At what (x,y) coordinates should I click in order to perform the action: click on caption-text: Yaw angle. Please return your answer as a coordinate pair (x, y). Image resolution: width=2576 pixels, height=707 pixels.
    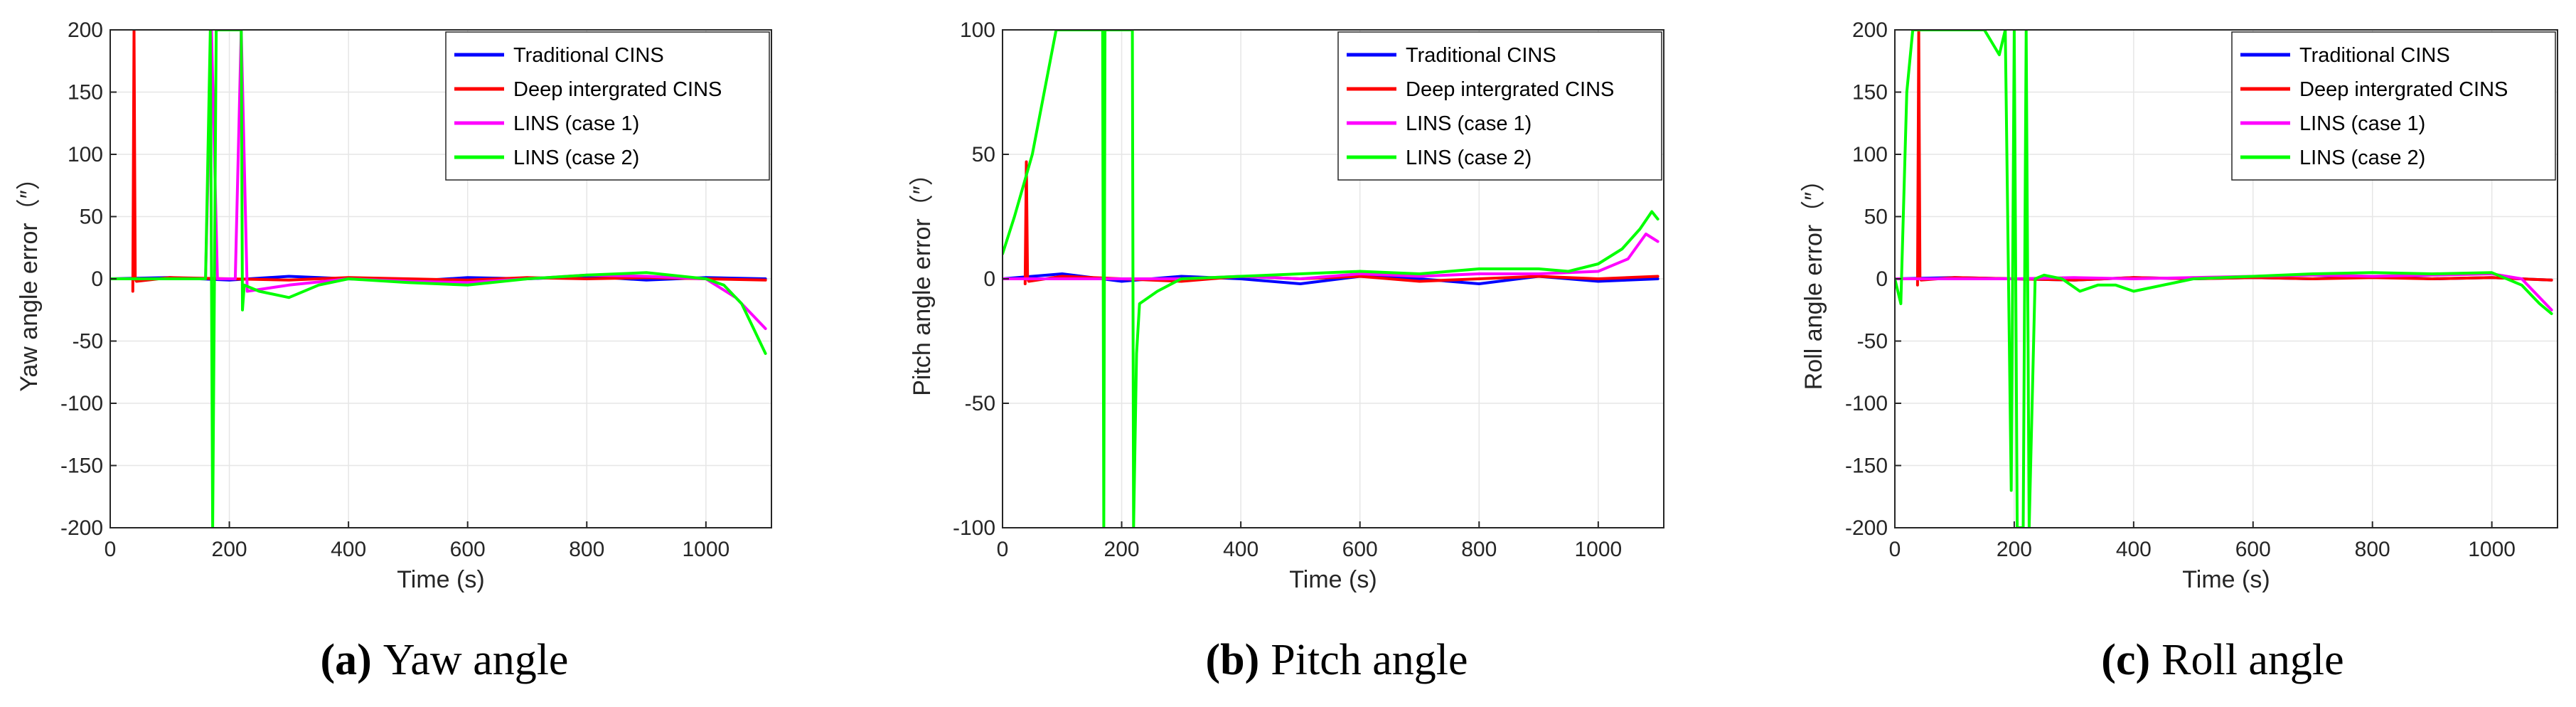
    Looking at the image, I should click on (476, 660).